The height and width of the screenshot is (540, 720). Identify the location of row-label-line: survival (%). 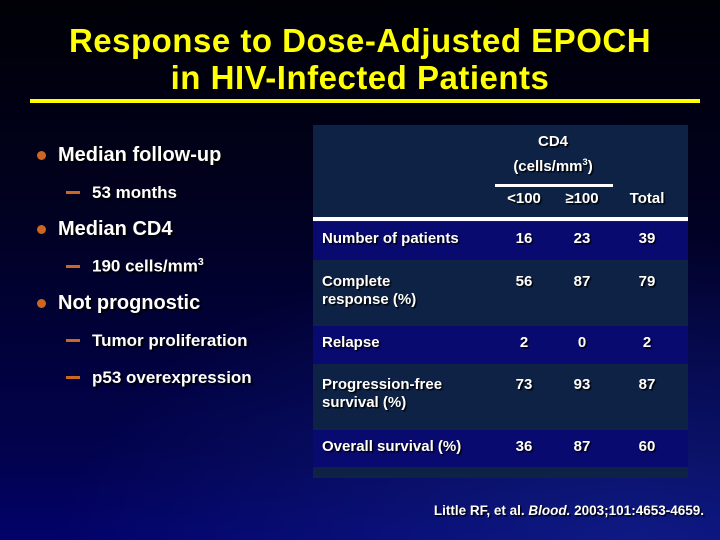
(364, 402).